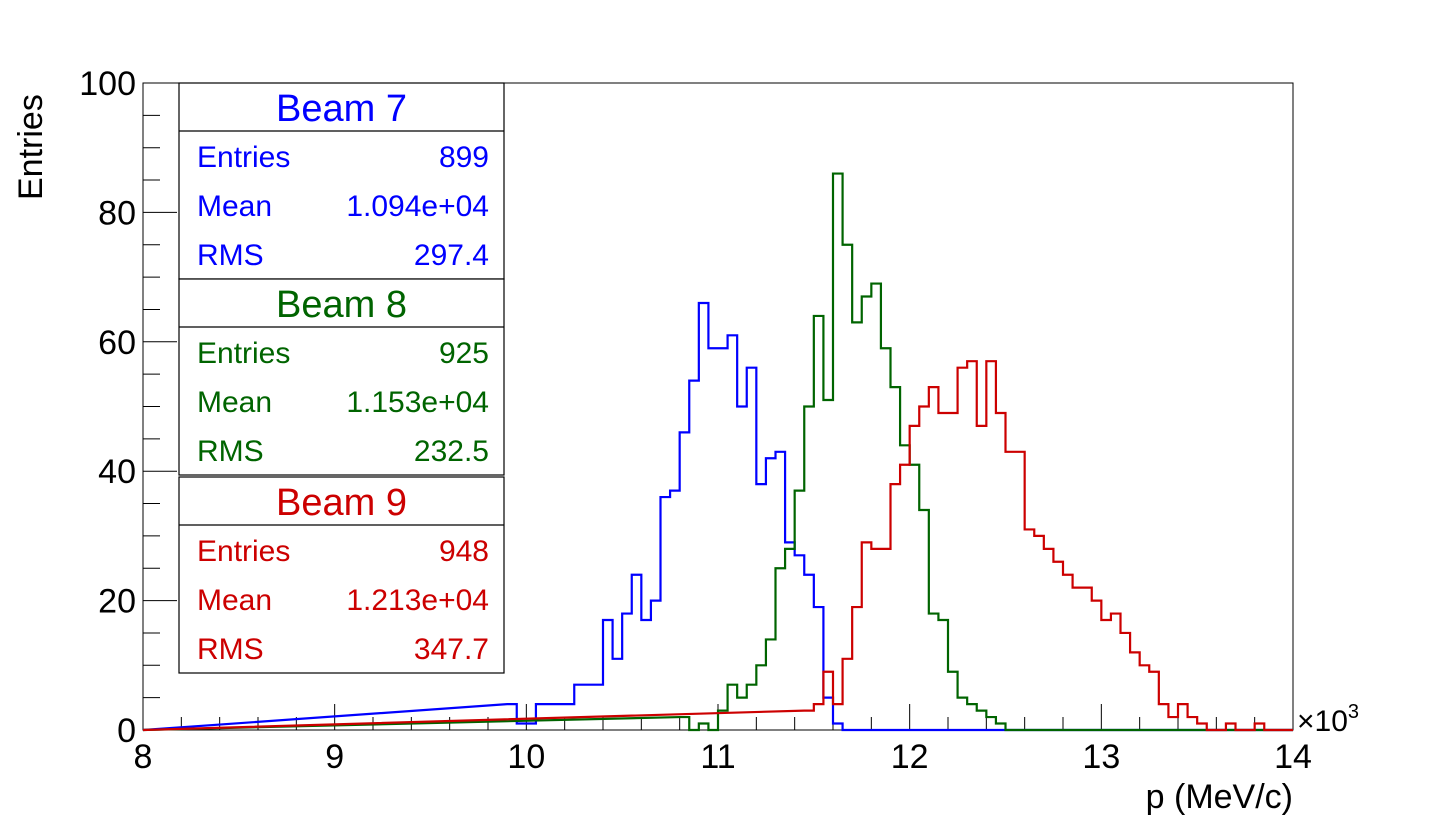 The image size is (1438, 828). What do you see at coordinates (1293, 757) in the screenshot?
I see `x-tick-label: 14` at bounding box center [1293, 757].